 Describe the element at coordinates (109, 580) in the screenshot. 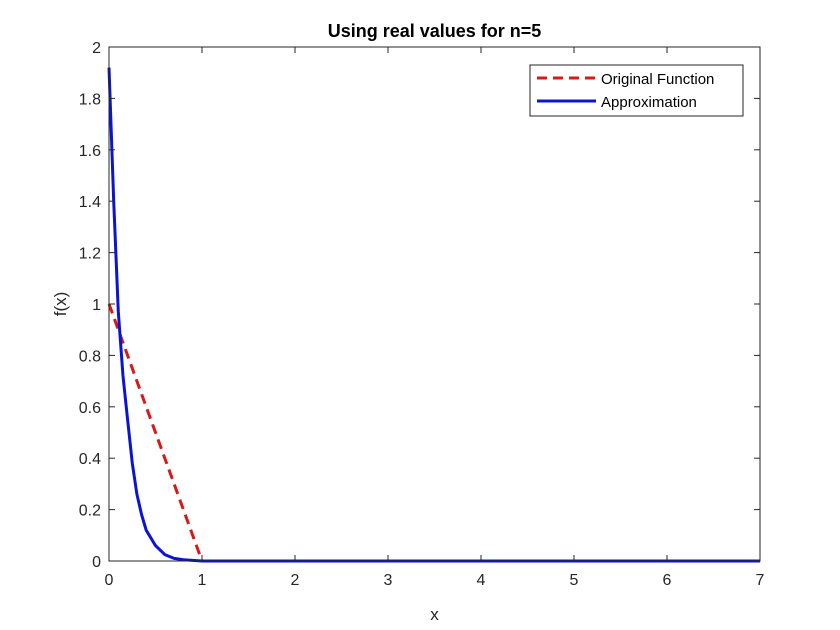

I see `x-tick-label: 0` at that location.